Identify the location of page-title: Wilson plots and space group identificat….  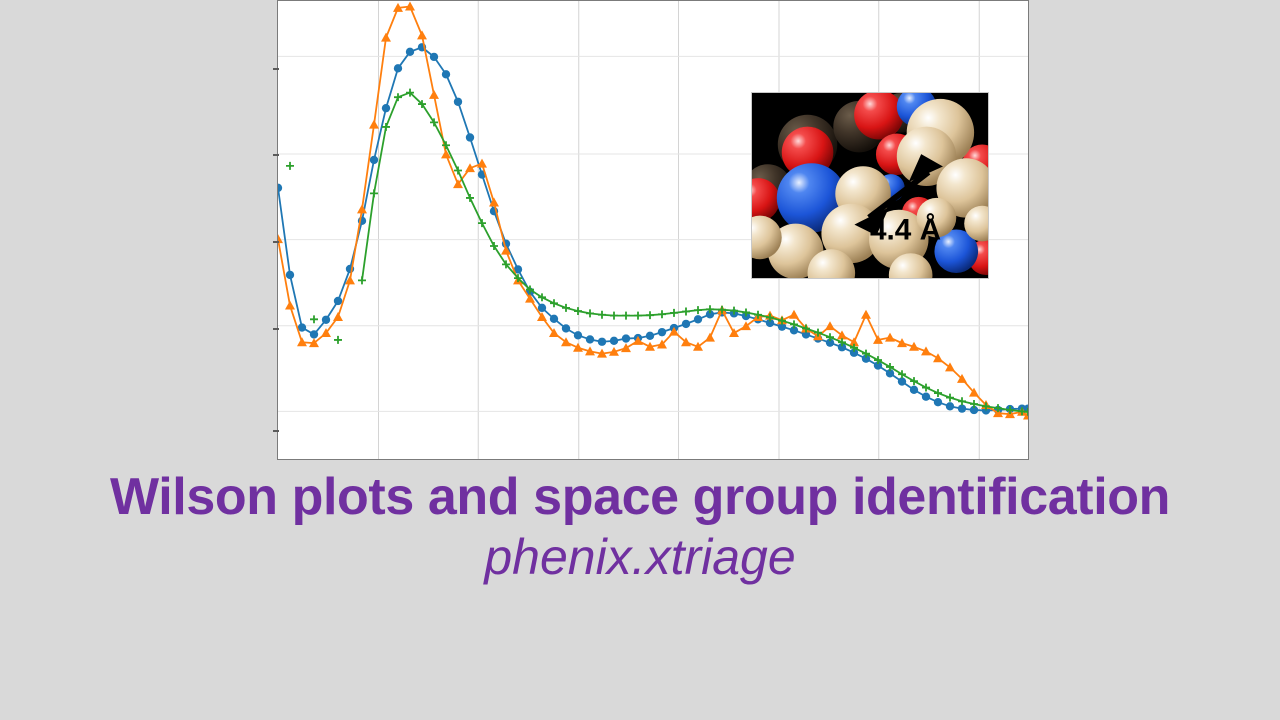
(640, 497).